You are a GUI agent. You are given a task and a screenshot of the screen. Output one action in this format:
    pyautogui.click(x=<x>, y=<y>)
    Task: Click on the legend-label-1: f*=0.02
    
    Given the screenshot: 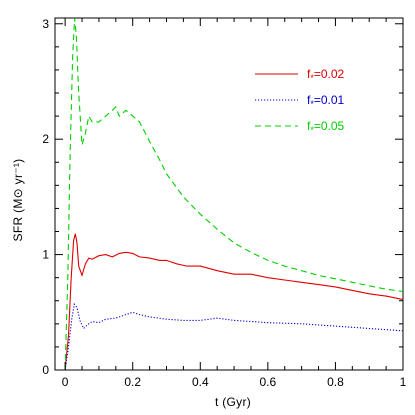 What is the action you would take?
    pyautogui.click(x=326, y=75)
    